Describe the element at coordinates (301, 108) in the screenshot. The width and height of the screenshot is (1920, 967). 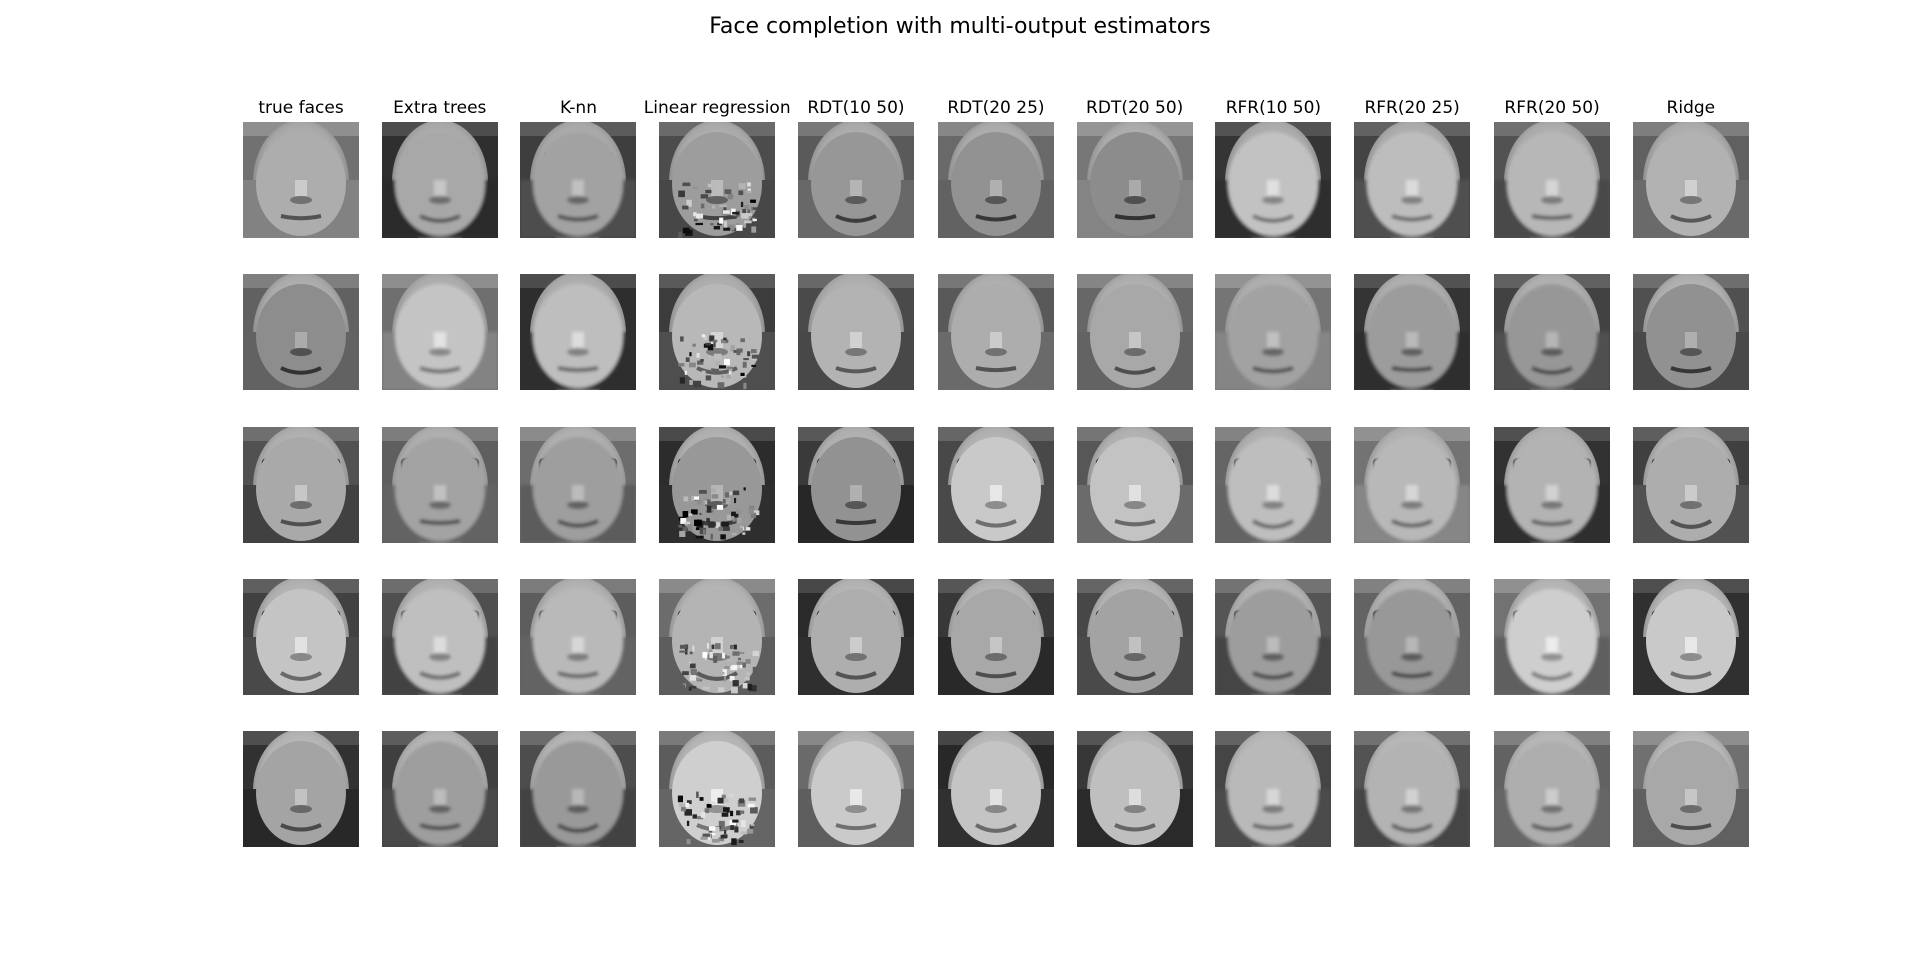
I see `column-label: true faces` at that location.